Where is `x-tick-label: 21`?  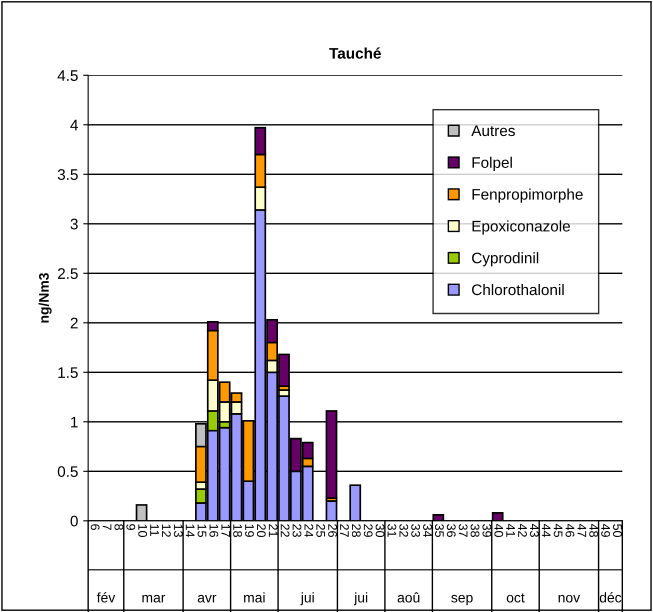
x-tick-label: 21 is located at coordinates (273, 530).